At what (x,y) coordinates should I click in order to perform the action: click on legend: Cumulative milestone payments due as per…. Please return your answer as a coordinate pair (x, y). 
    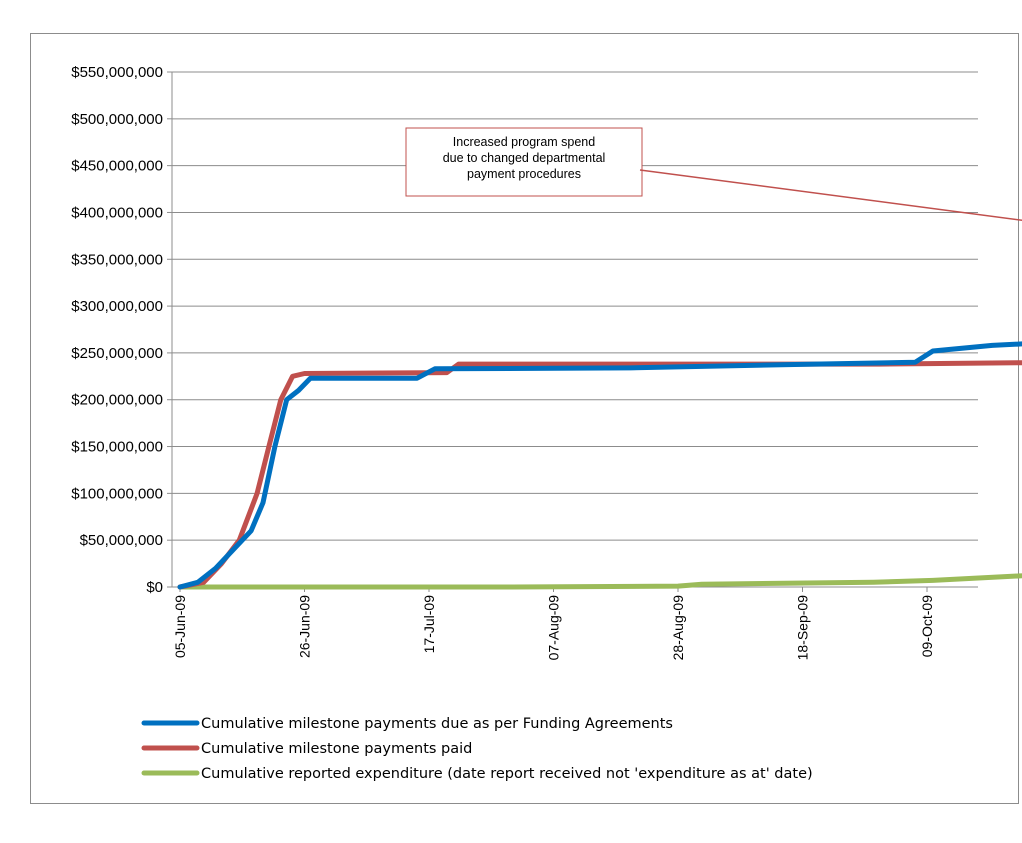
    Looking at the image, I should click on (477, 749).